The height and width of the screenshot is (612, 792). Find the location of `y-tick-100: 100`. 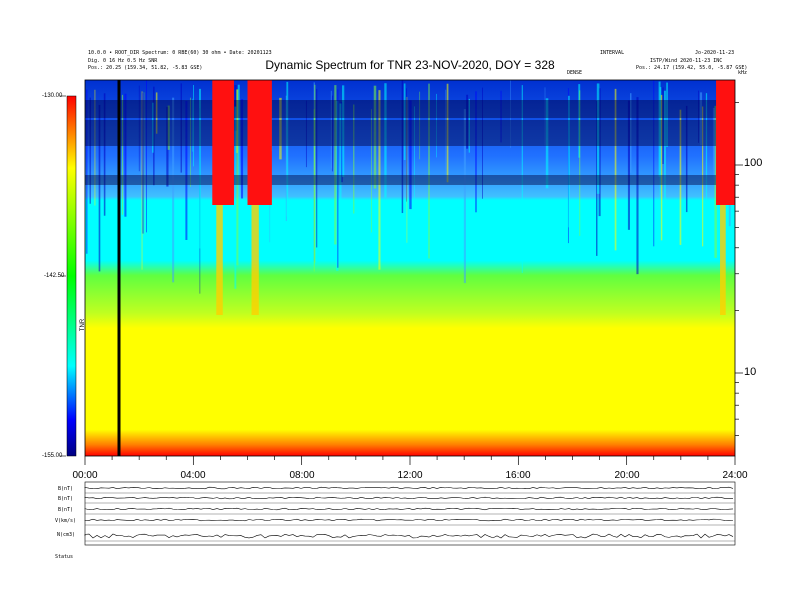

y-tick-100: 100 is located at coordinates (753, 163).